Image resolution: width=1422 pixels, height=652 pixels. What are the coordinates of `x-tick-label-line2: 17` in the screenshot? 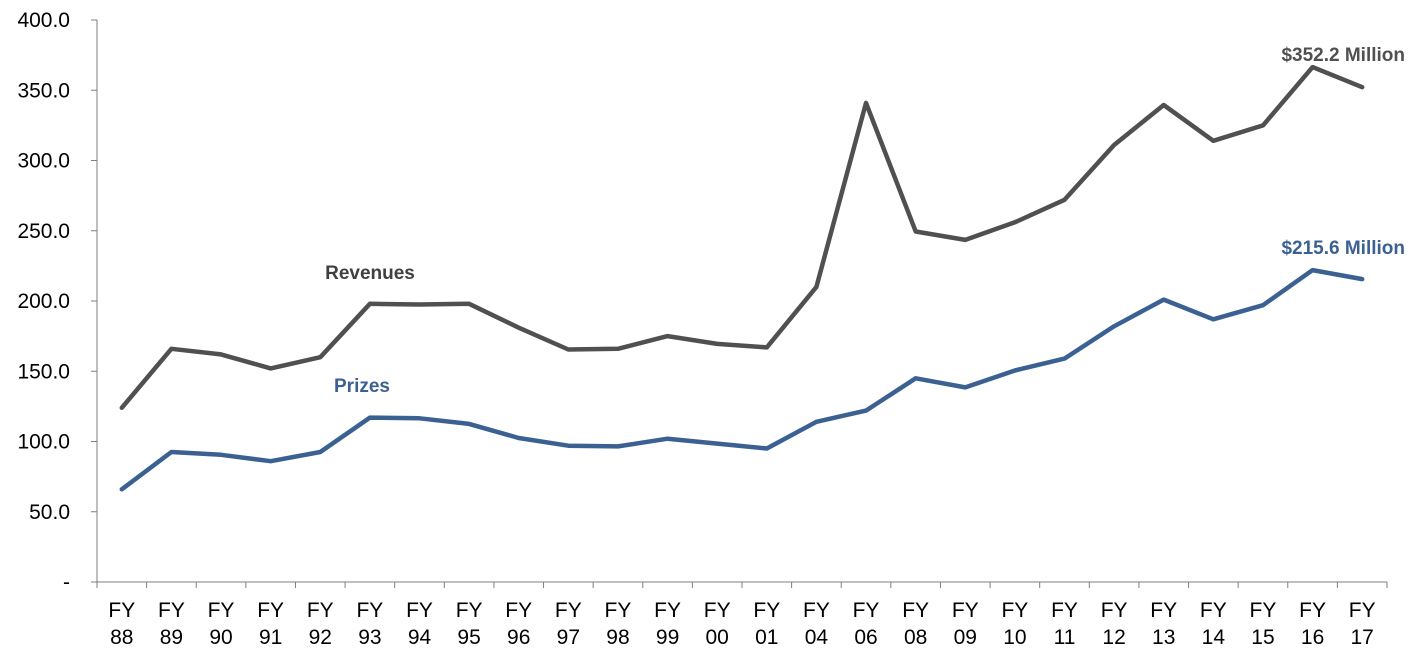 It's located at (1362, 637).